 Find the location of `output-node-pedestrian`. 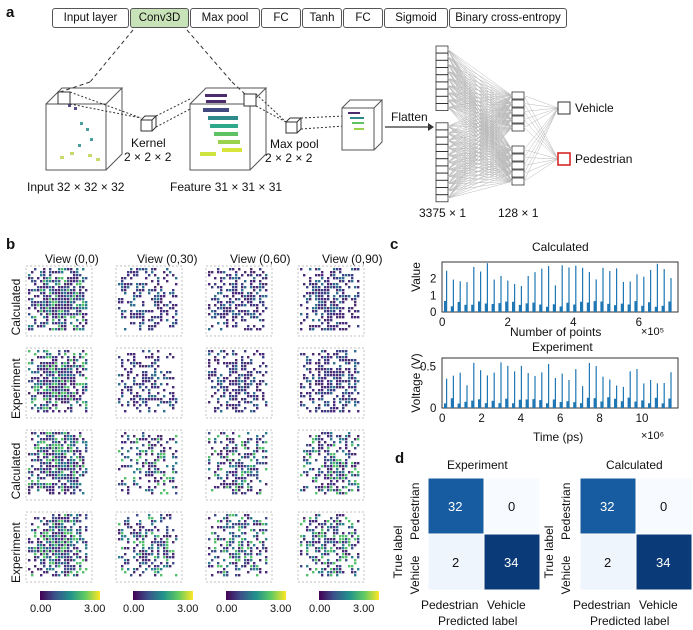

output-node-pedestrian is located at coordinates (564, 159).